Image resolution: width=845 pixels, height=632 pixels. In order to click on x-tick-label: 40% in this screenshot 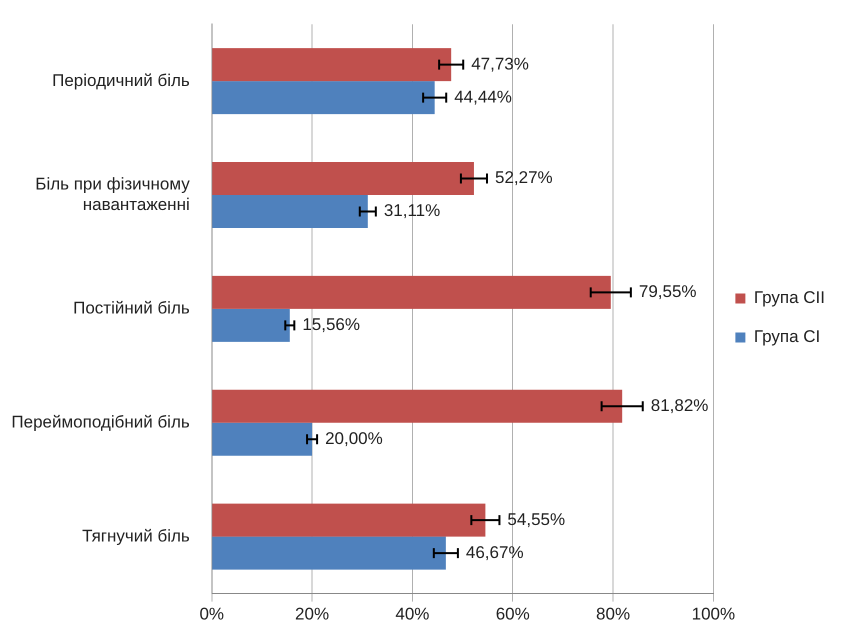, I will do `click(412, 614)`.